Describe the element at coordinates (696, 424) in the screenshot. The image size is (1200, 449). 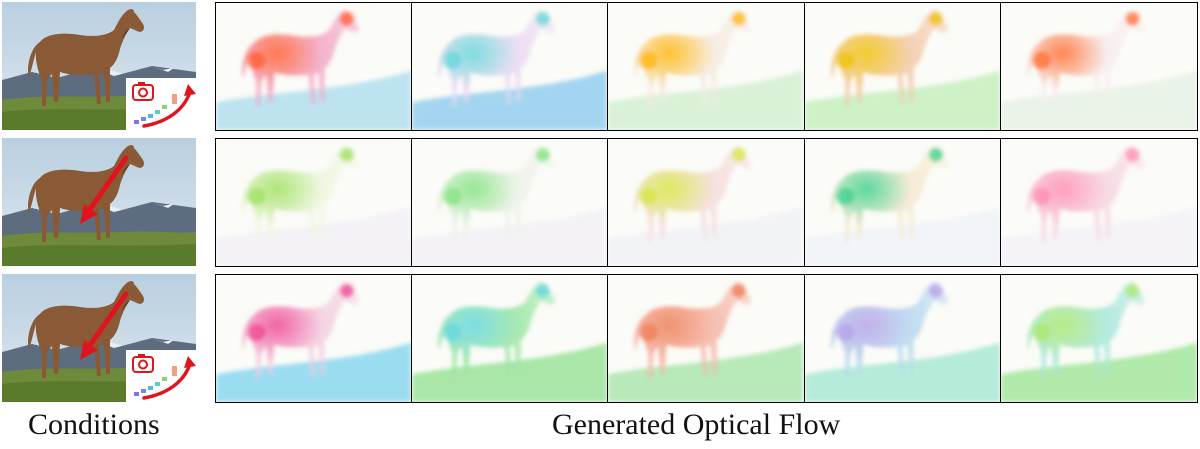
I see `generated-flow-caption: Generated Optical Flow` at that location.